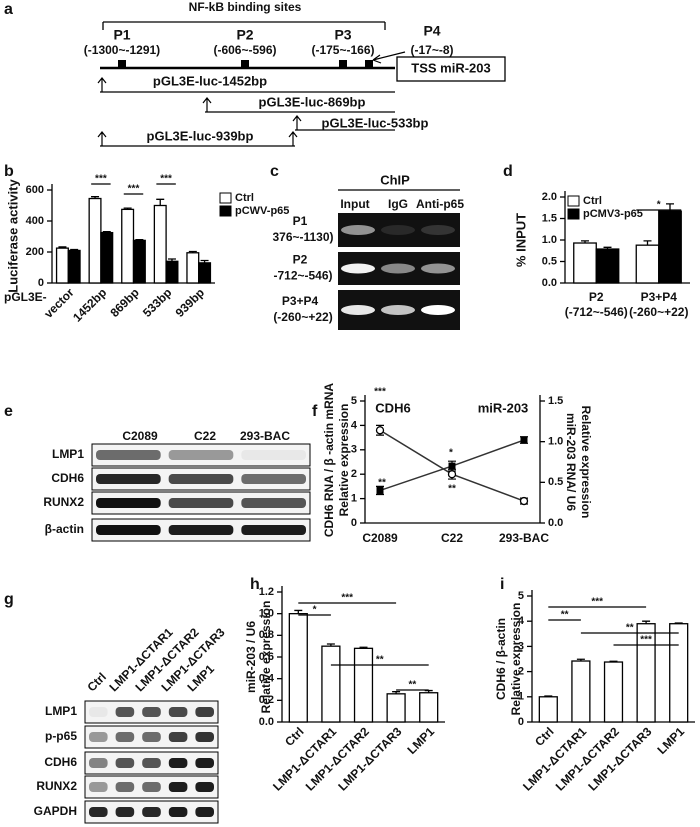 This screenshot has width=700, height=827. I want to click on site-name: P1, so click(121, 35).